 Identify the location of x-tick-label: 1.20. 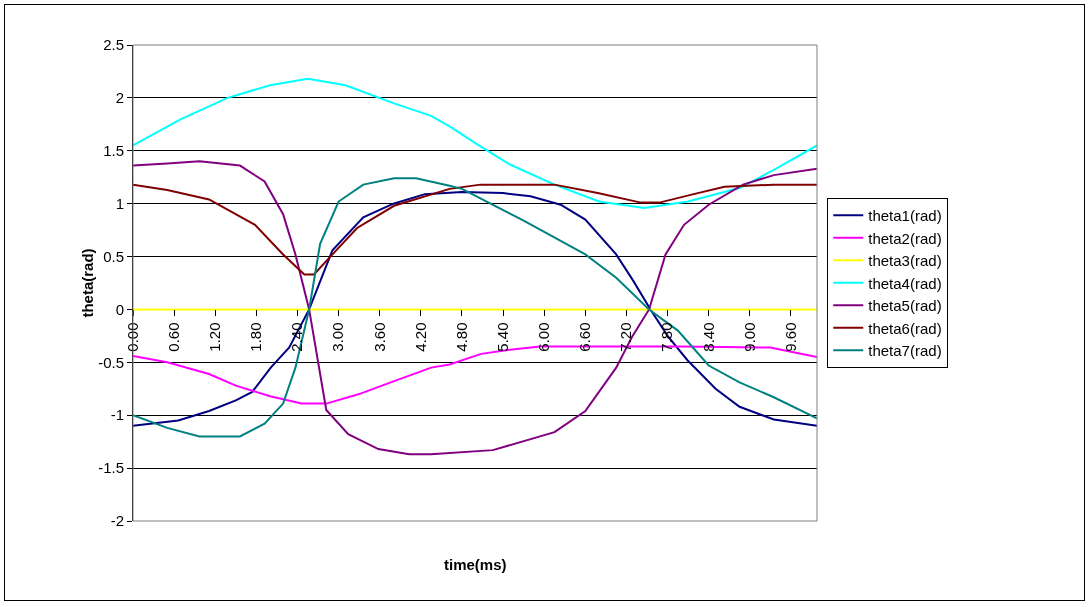
(215, 337).